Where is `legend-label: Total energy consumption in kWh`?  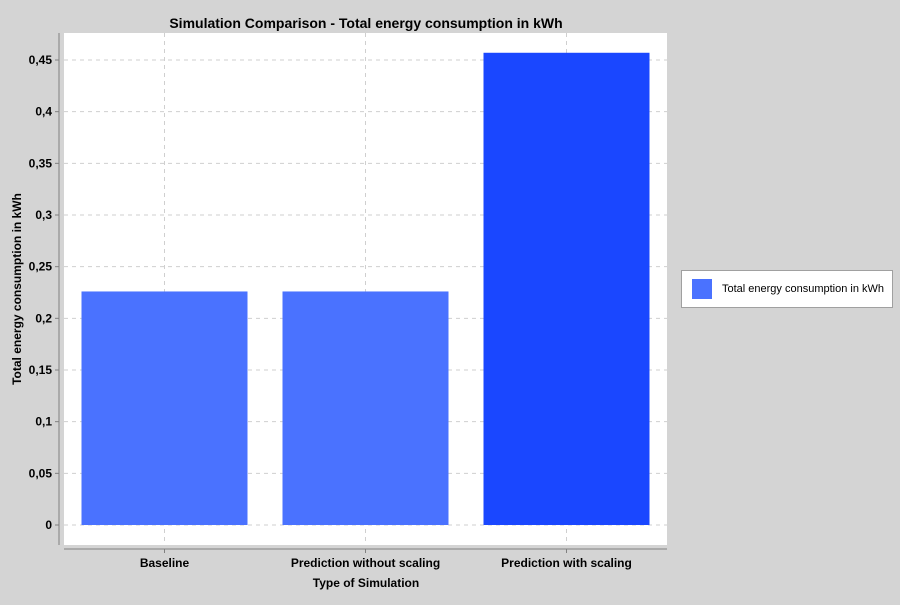
legend-label: Total energy consumption in kWh is located at coordinates (803, 289).